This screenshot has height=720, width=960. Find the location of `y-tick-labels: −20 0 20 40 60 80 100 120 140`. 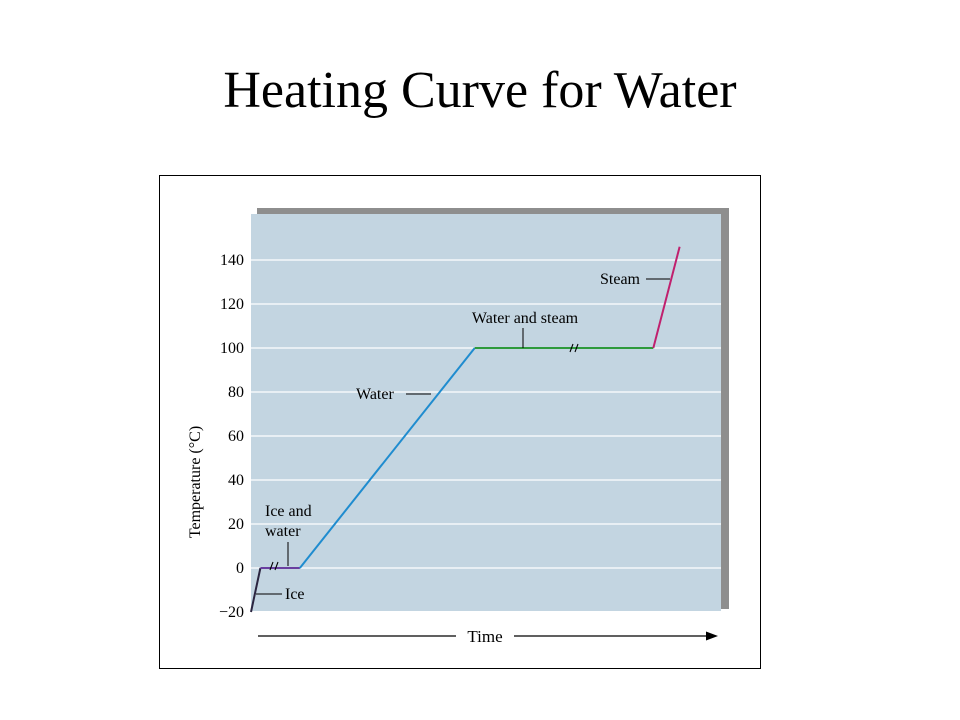

y-tick-labels: −20 0 20 40 60 80 100 120 140 is located at coordinates (231, 436).